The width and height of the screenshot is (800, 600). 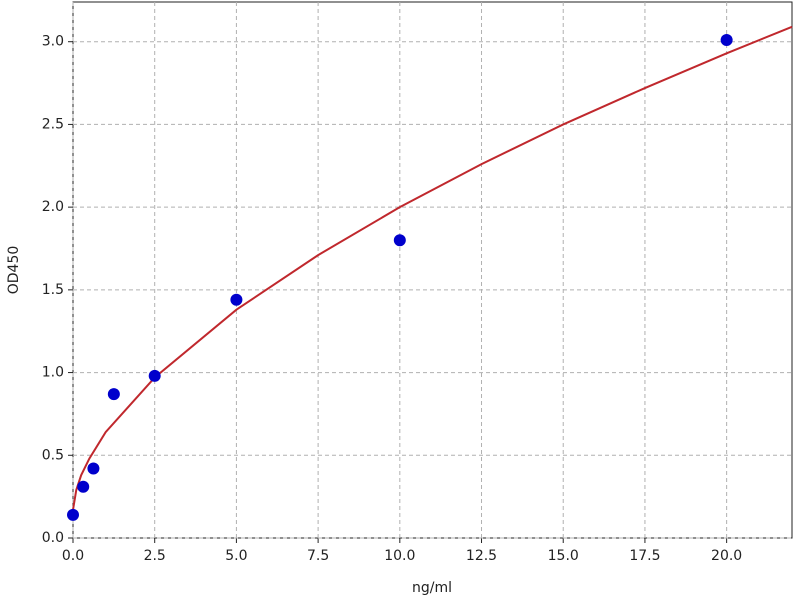 What do you see at coordinates (399, 556) in the screenshot?
I see `x-tick-label: 10.0` at bounding box center [399, 556].